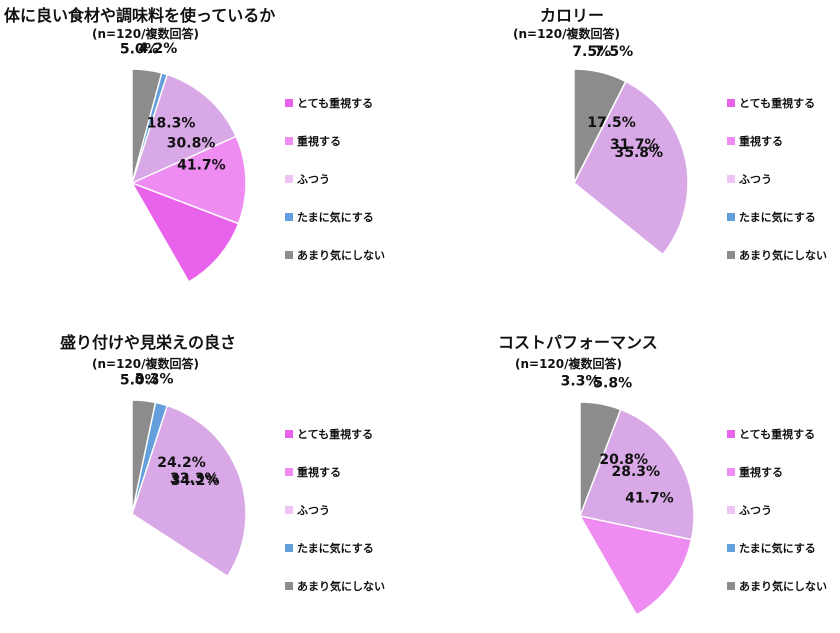 This screenshot has width=840, height=633. I want to click on slice-label: 17.5%, so click(611, 123).